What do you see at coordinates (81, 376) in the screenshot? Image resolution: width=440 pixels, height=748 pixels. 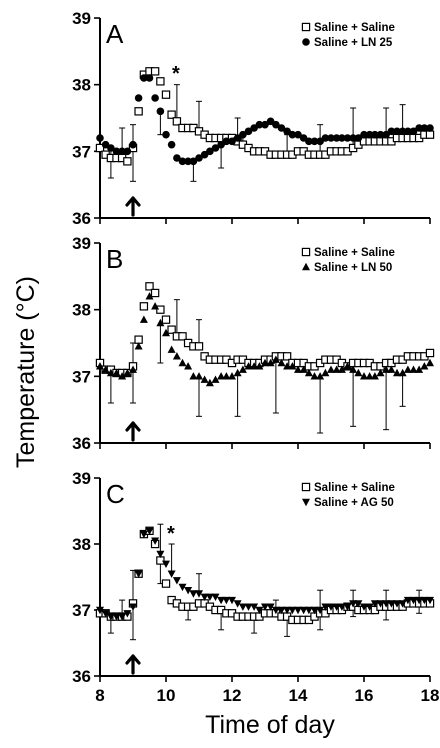 I see `panel-b-y-tick-label: 37` at bounding box center [81, 376].